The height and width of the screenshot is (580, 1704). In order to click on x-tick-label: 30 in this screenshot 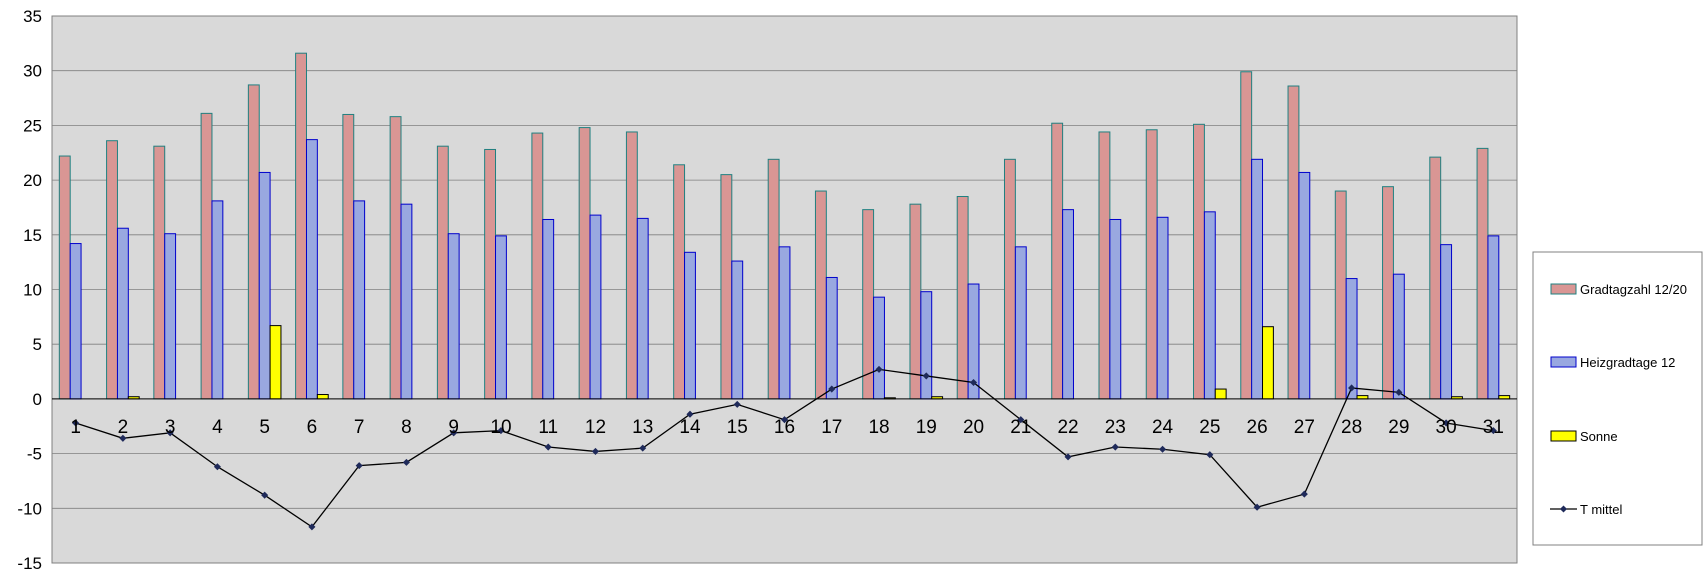, I will do `click(1446, 427)`.